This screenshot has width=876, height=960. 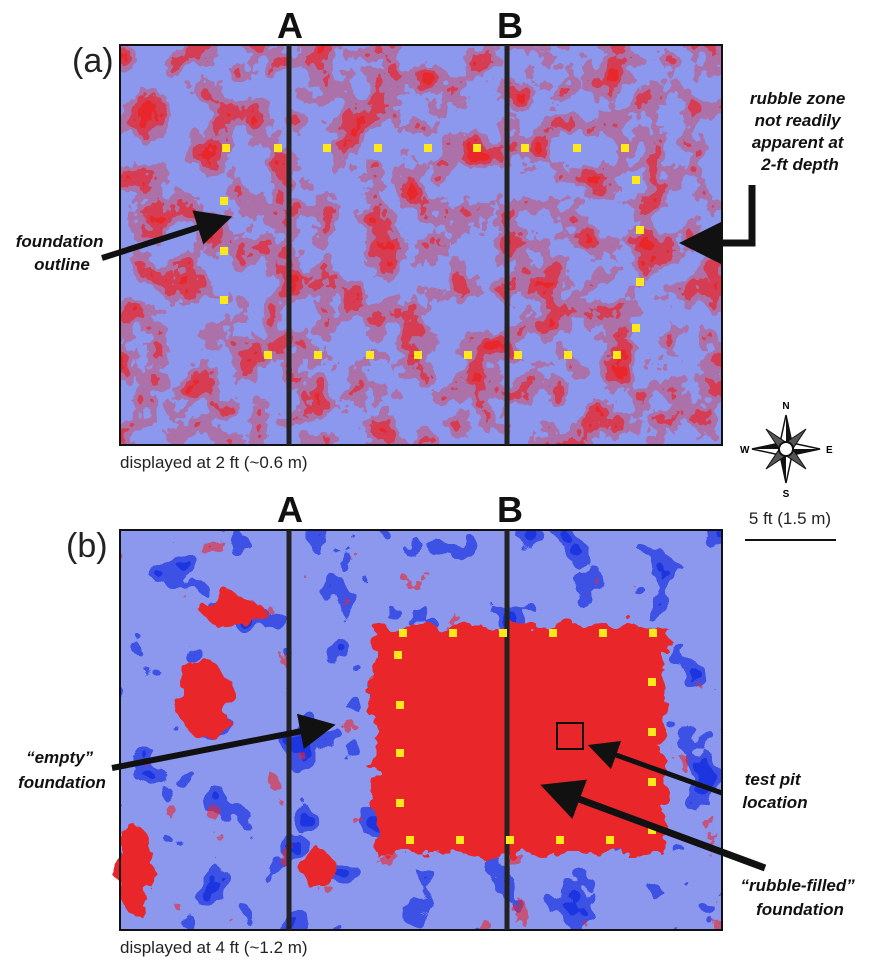 What do you see at coordinates (214, 462) in the screenshot?
I see `caption: displayed at 2 ft (~0.6 m)` at bounding box center [214, 462].